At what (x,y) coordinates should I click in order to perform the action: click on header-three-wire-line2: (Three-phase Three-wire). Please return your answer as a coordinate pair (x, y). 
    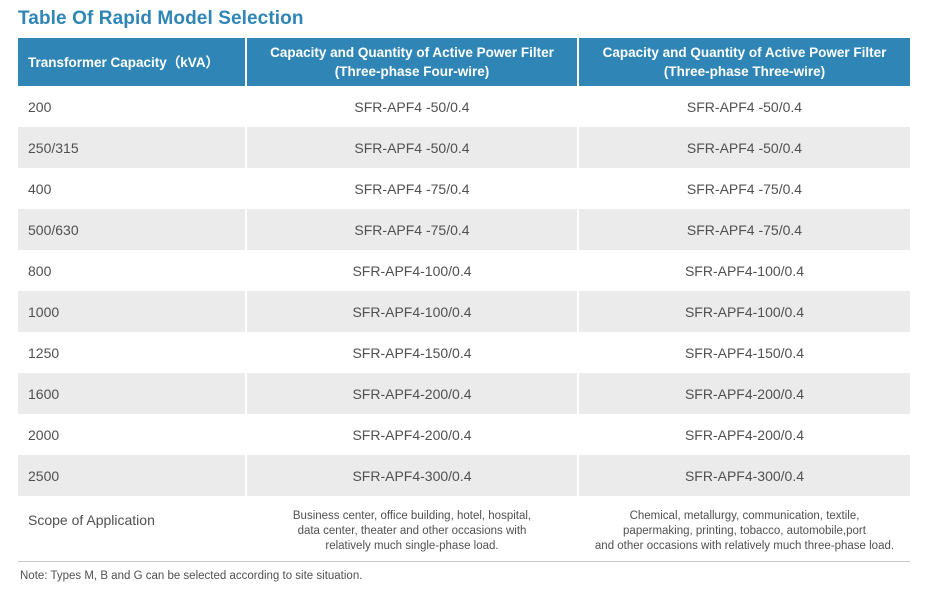
    Looking at the image, I should click on (744, 71).